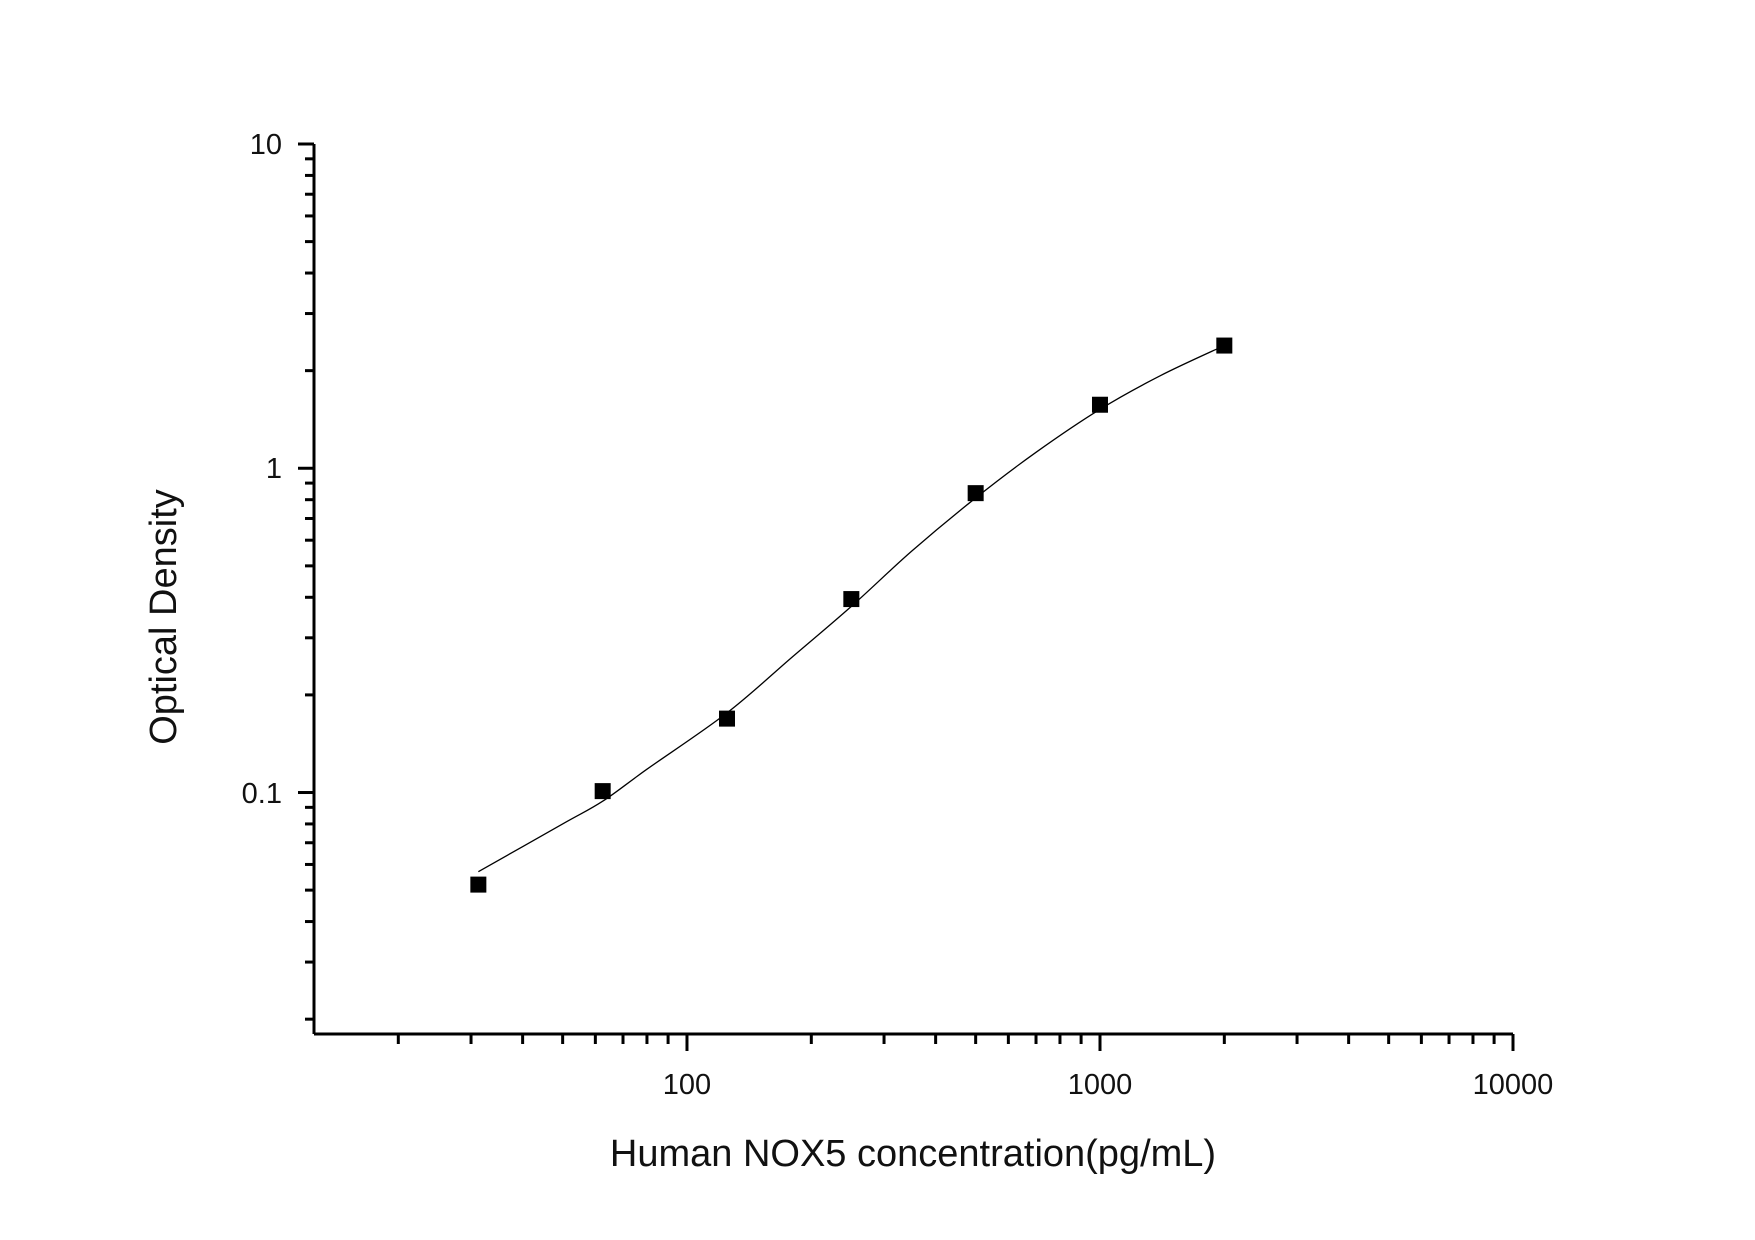  What do you see at coordinates (687, 1085) in the screenshot?
I see `x-tick-label-100: 100` at bounding box center [687, 1085].